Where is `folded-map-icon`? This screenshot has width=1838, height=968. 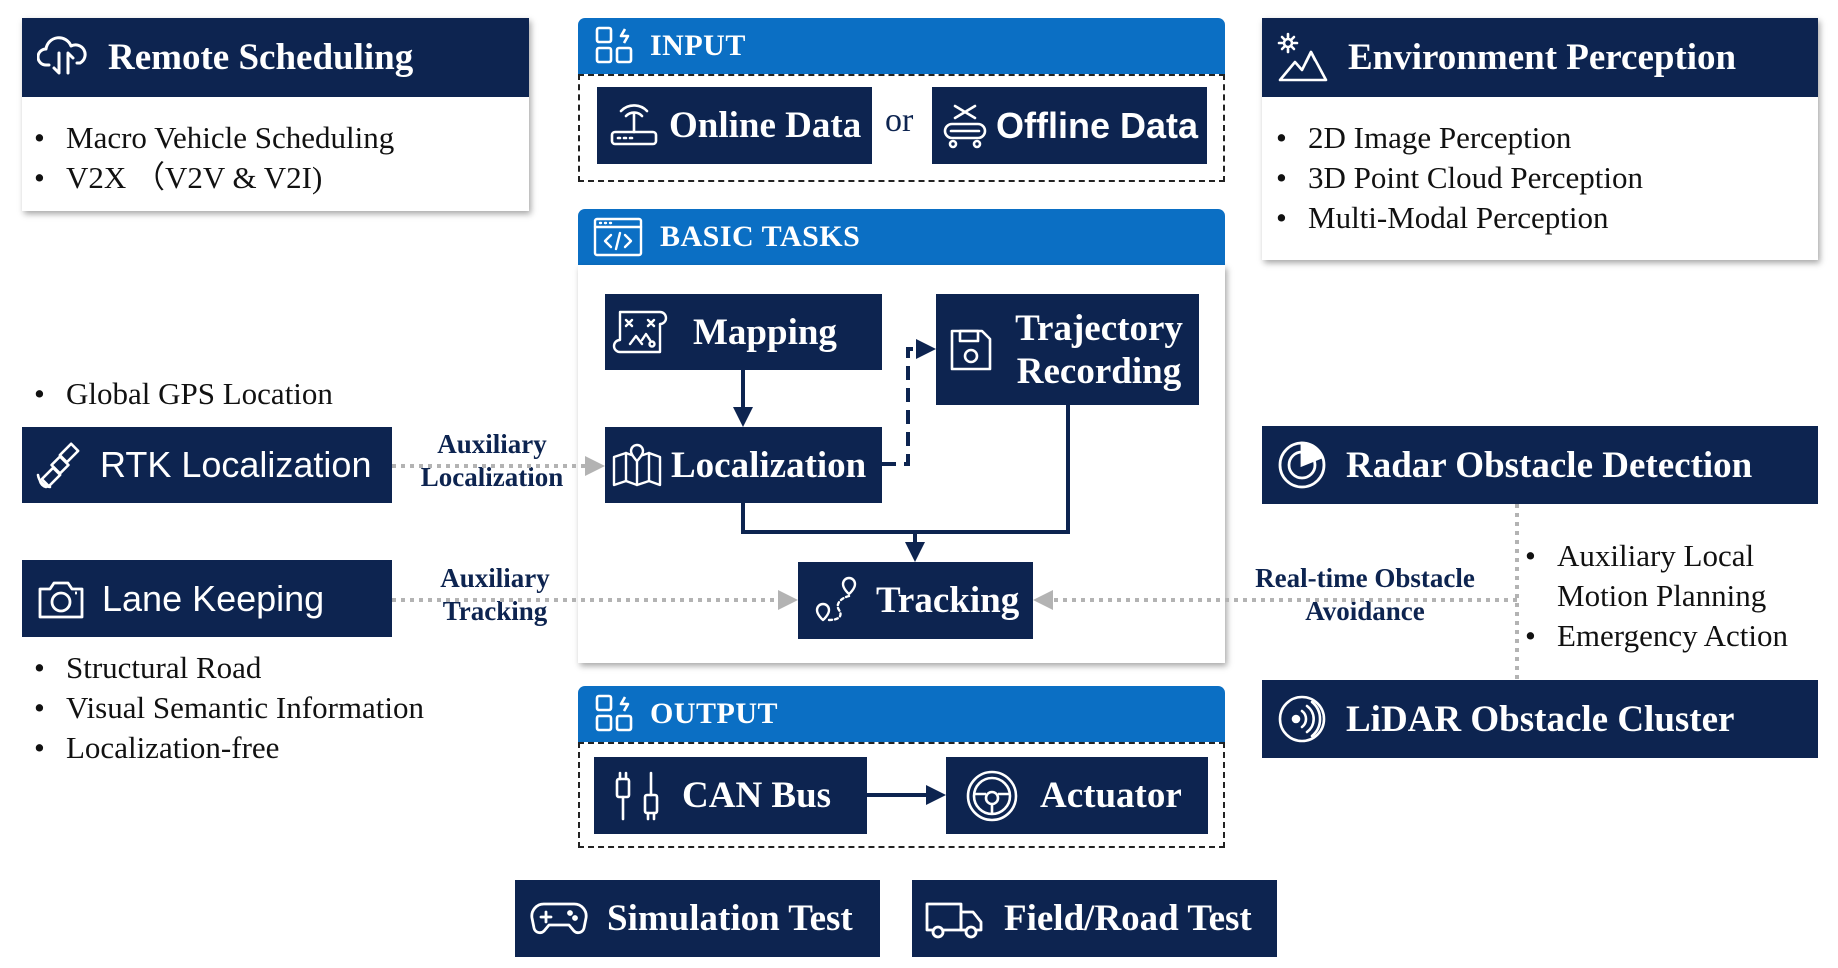
folded-map-icon is located at coordinates (637, 465).